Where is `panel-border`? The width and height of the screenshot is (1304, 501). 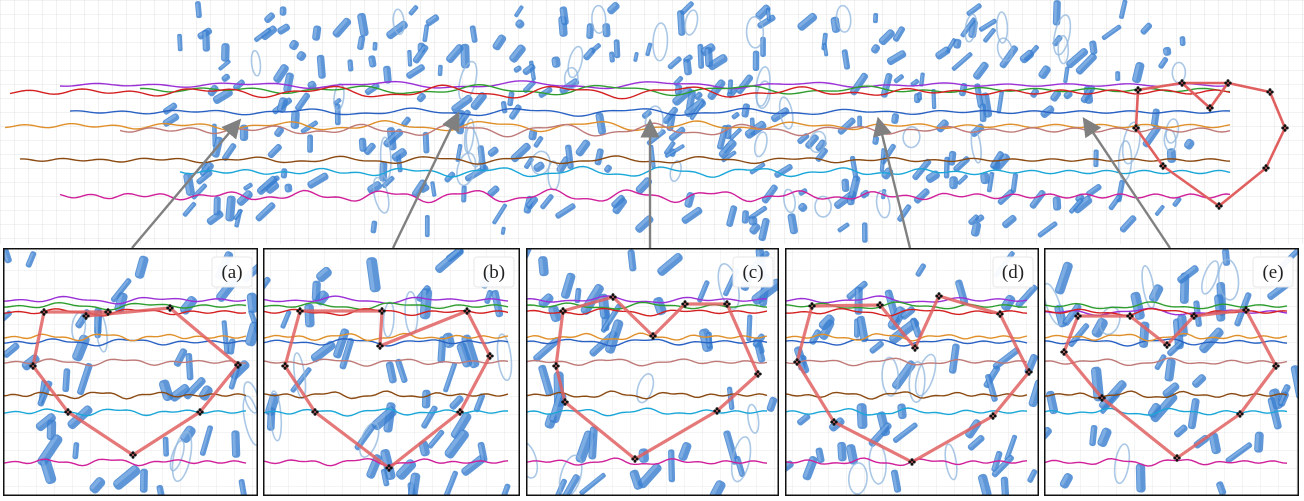 panel-border is located at coordinates (1171, 372).